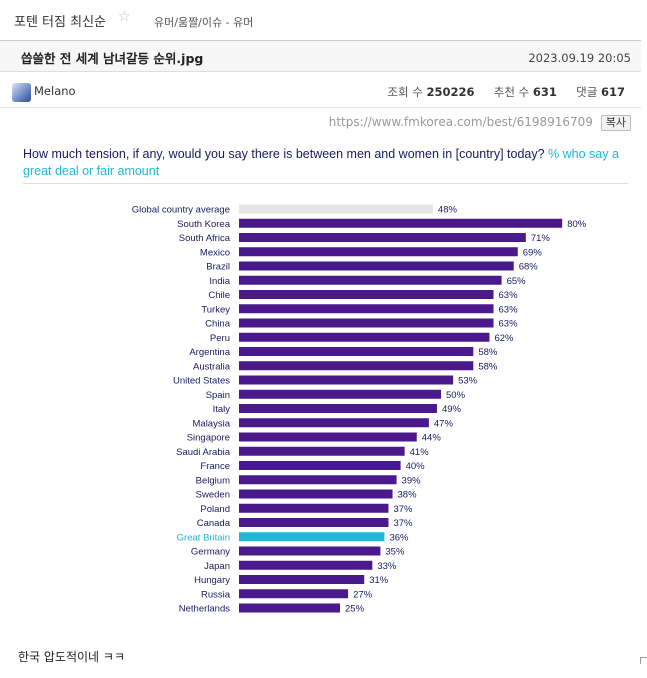 This screenshot has width=647, height=678. What do you see at coordinates (212, 423) in the screenshot?
I see `category-label: Malaysia` at bounding box center [212, 423].